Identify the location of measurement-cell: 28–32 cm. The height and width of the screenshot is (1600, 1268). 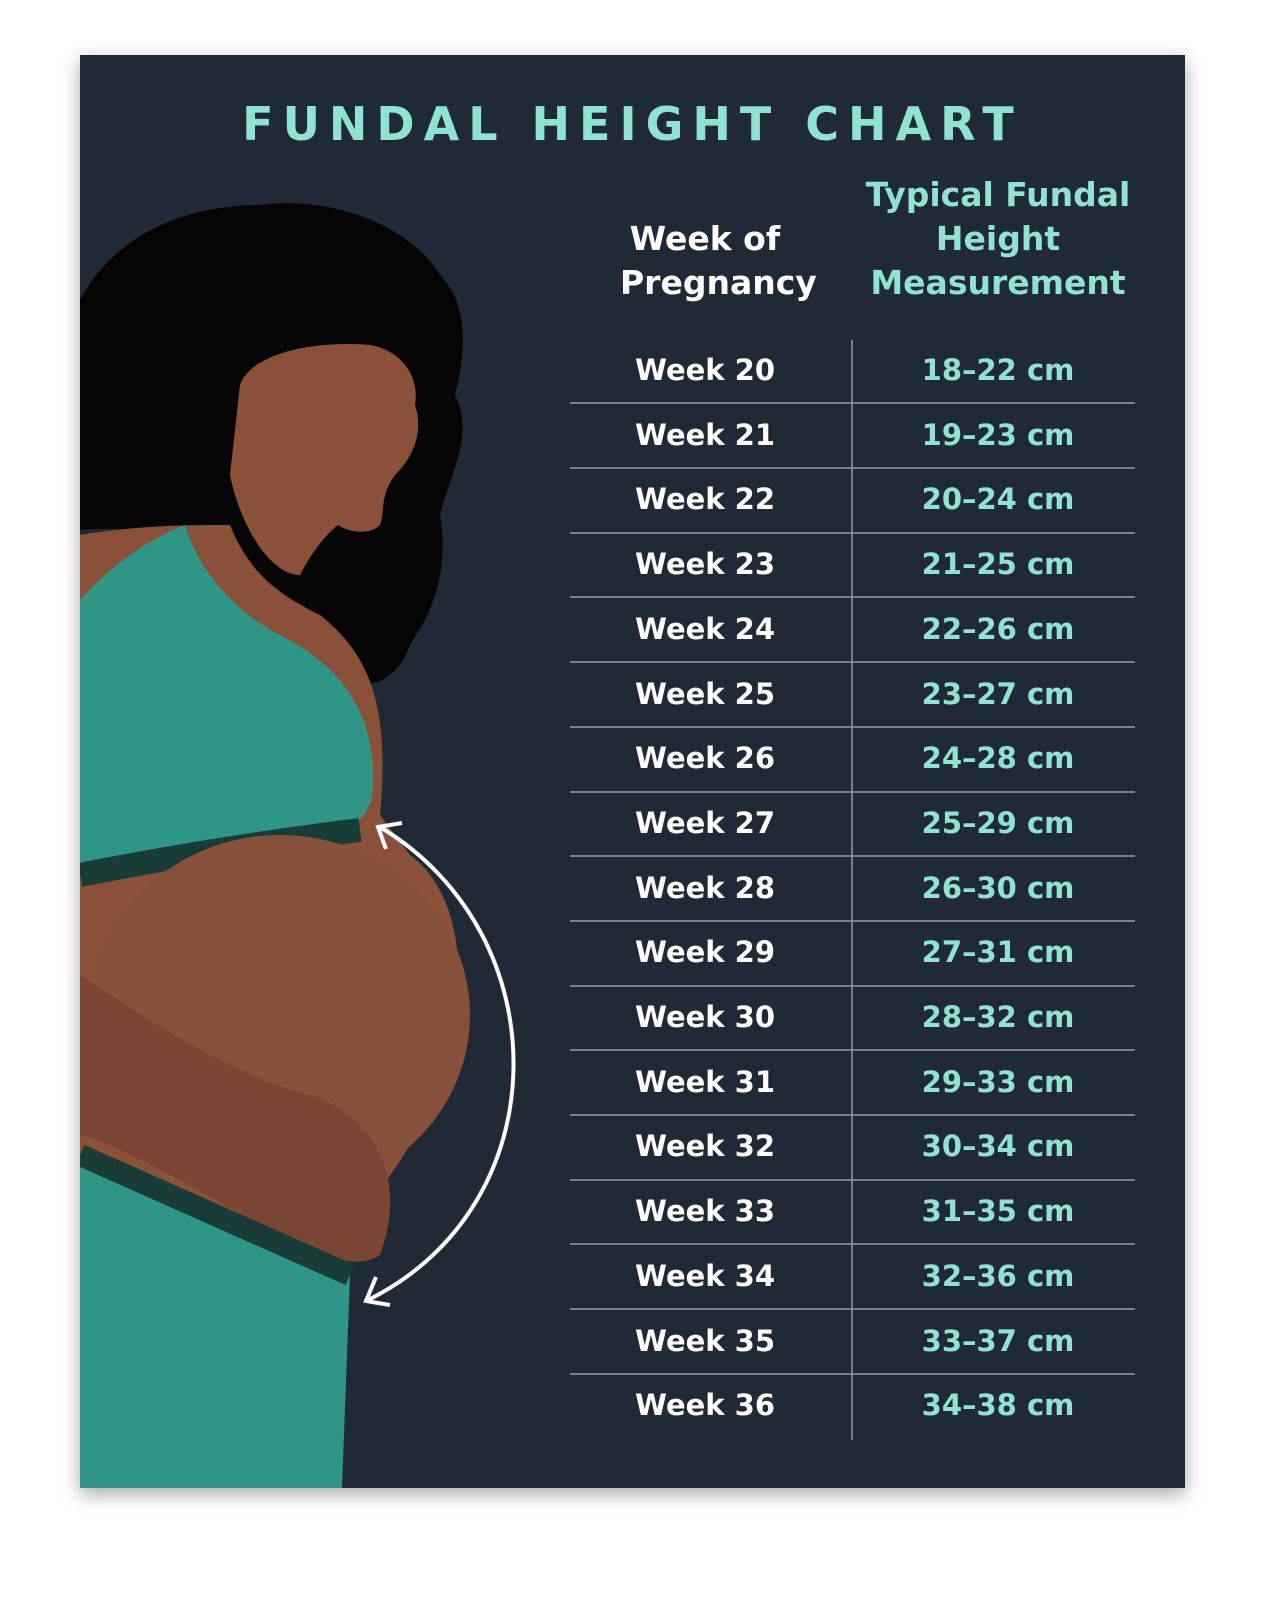
(998, 1017).